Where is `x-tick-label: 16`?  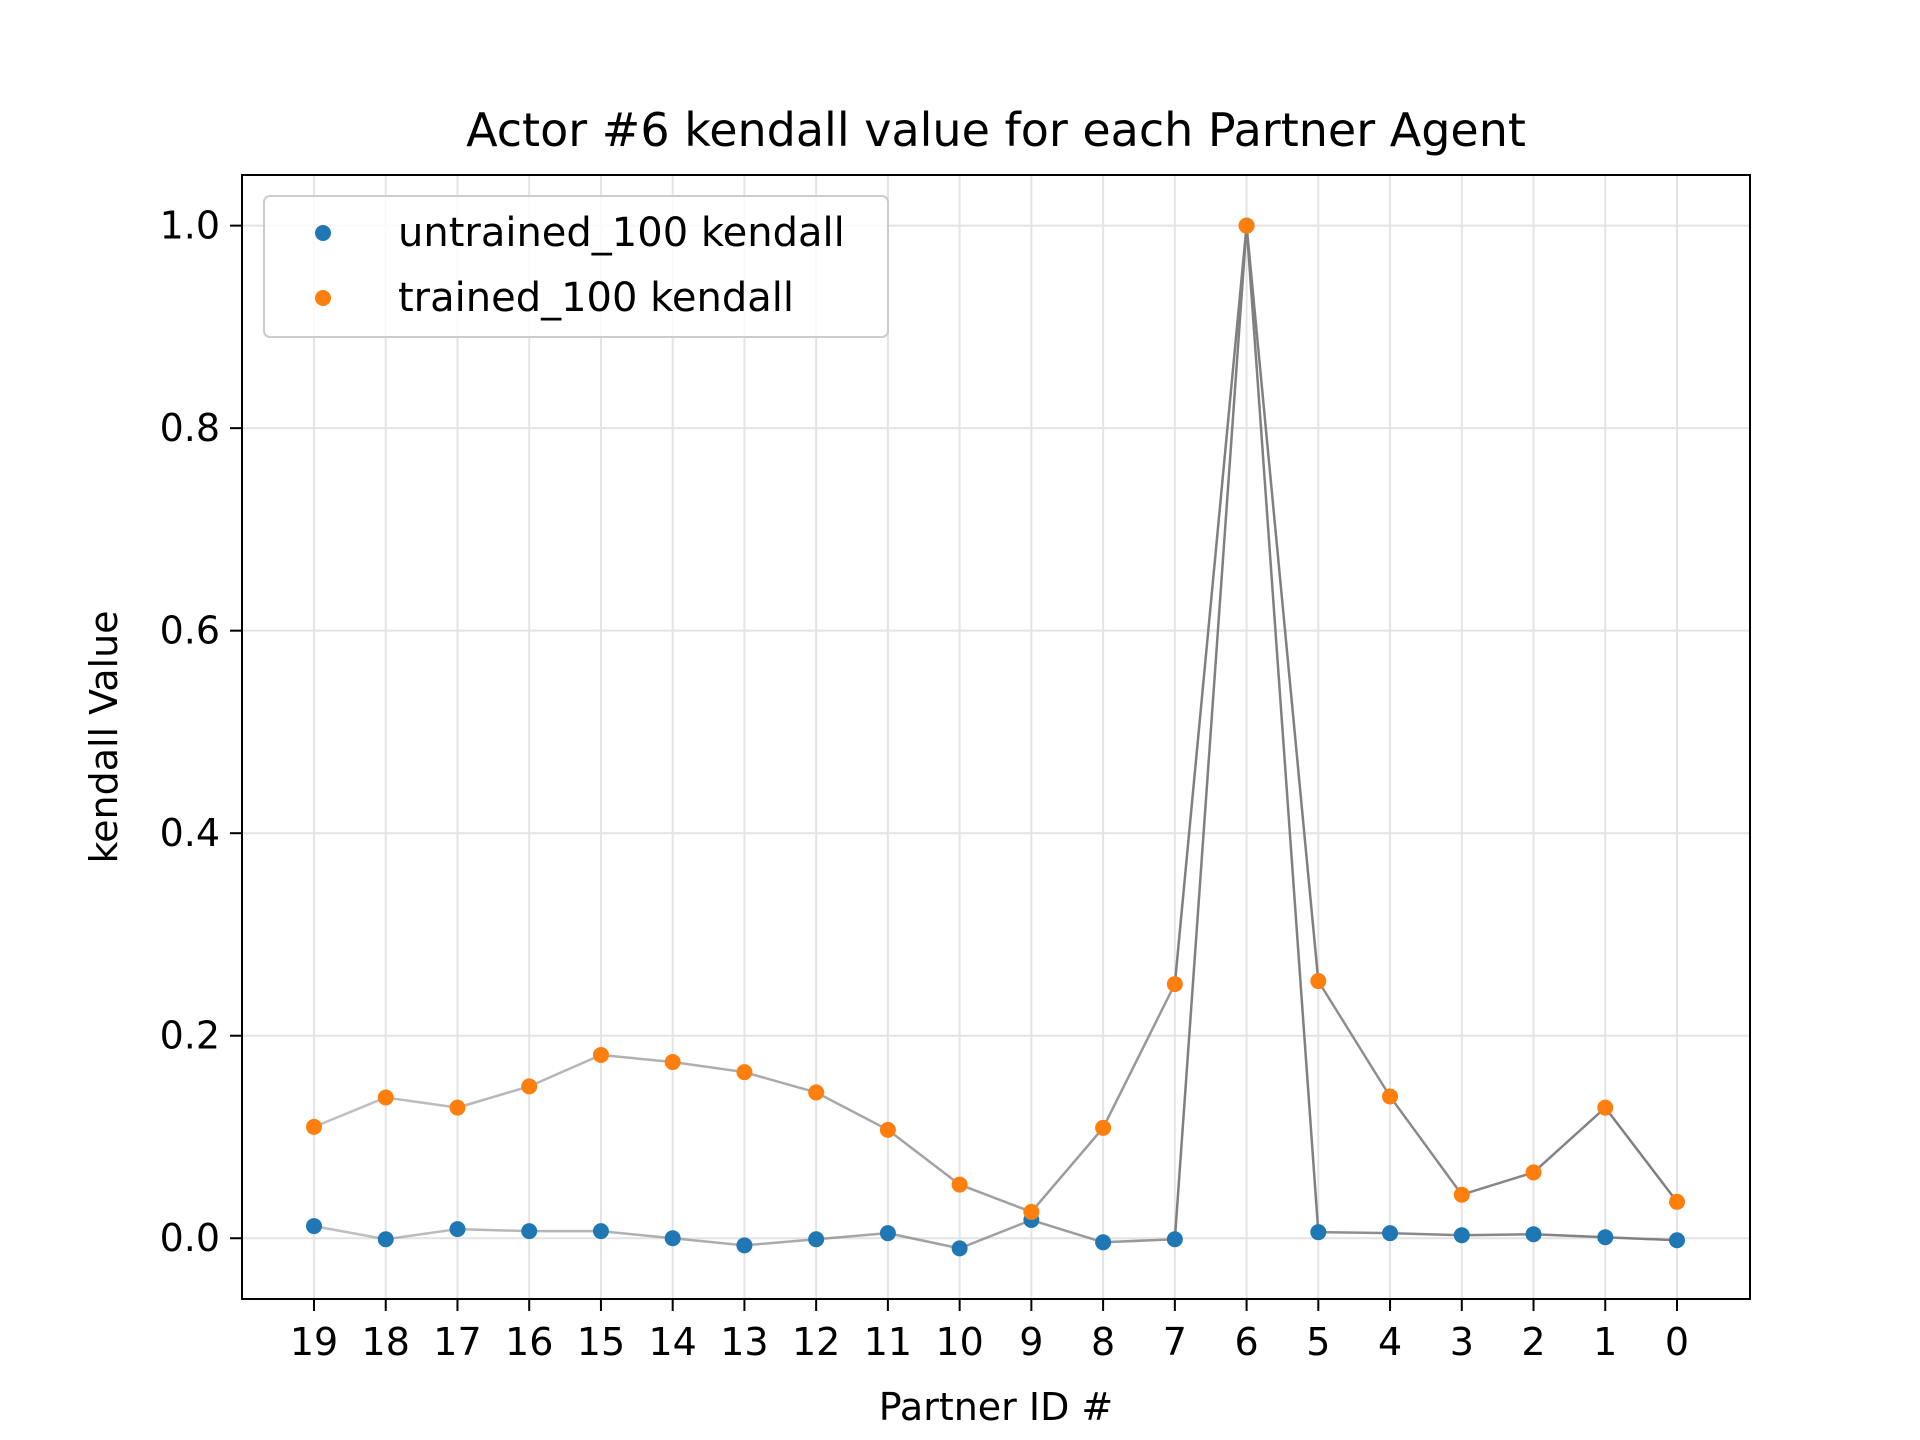 x-tick-label: 16 is located at coordinates (529, 1342).